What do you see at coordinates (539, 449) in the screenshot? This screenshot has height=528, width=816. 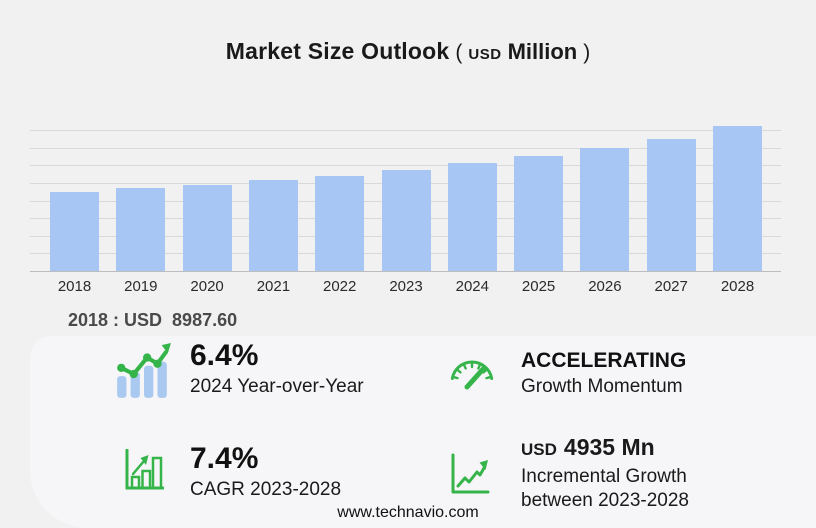 I see `incremental-currency: USD` at bounding box center [539, 449].